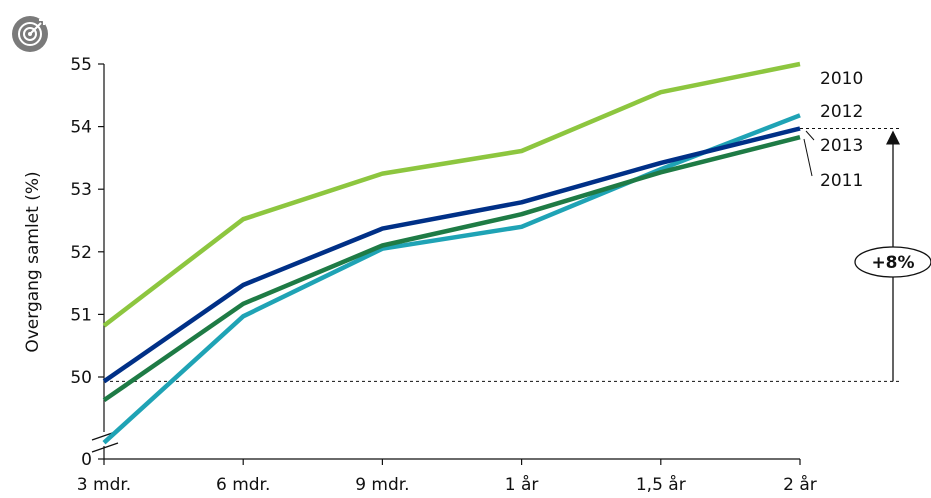 This screenshot has height=498, width=931. I want to click on leader-line-2013, so click(810, 135).